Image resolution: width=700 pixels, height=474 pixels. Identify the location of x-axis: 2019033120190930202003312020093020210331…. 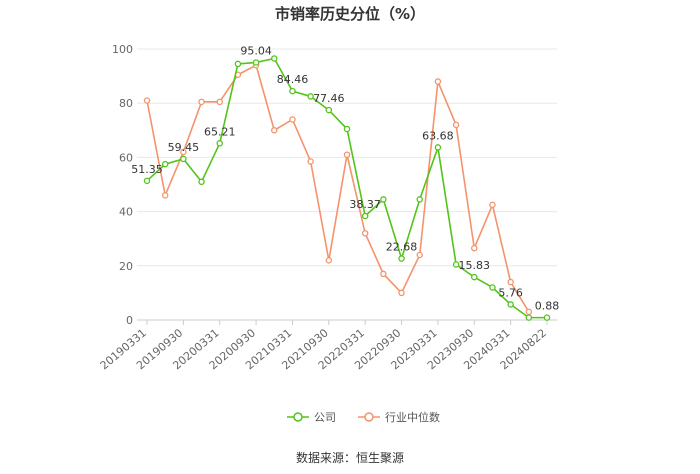
(323, 346).